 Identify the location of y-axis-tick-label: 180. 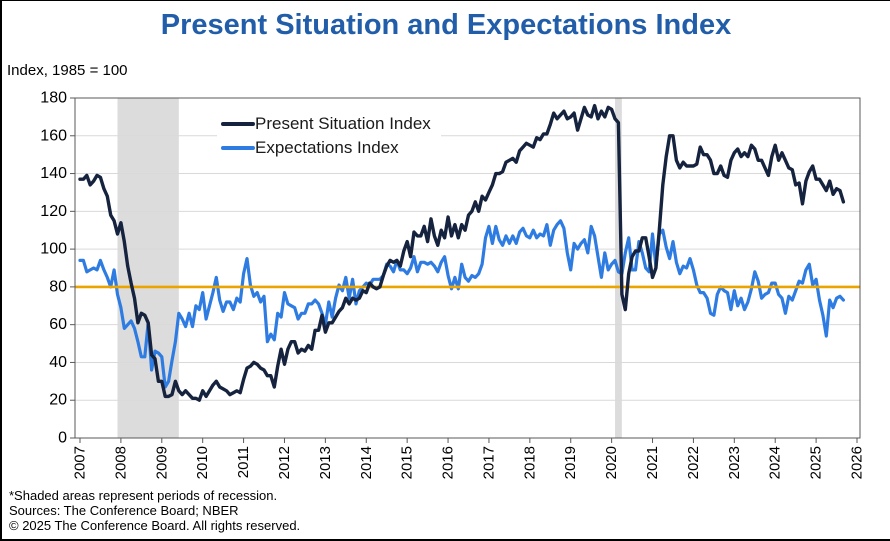
(53, 98).